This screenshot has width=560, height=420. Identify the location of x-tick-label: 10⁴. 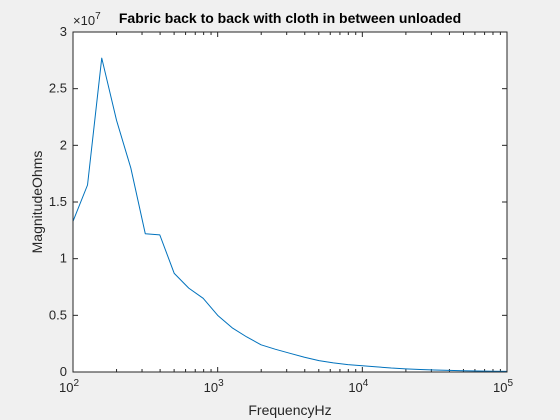
(358, 386).